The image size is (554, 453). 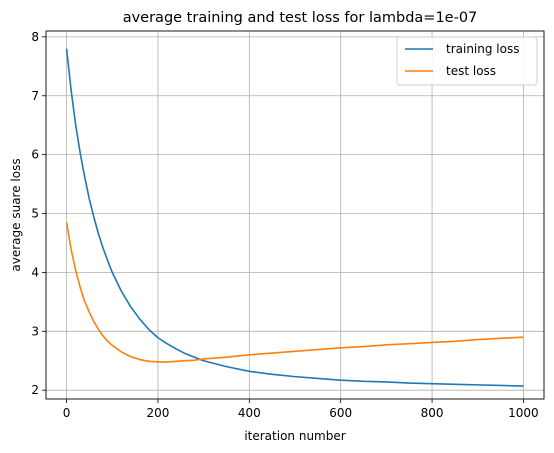 What do you see at coordinates (35, 331) in the screenshot?
I see `y-tick-label: 3` at bounding box center [35, 331].